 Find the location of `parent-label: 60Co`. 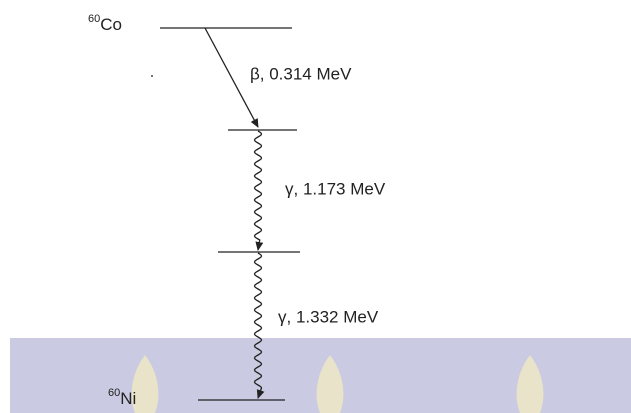

parent-label: 60Co is located at coordinates (105, 24).